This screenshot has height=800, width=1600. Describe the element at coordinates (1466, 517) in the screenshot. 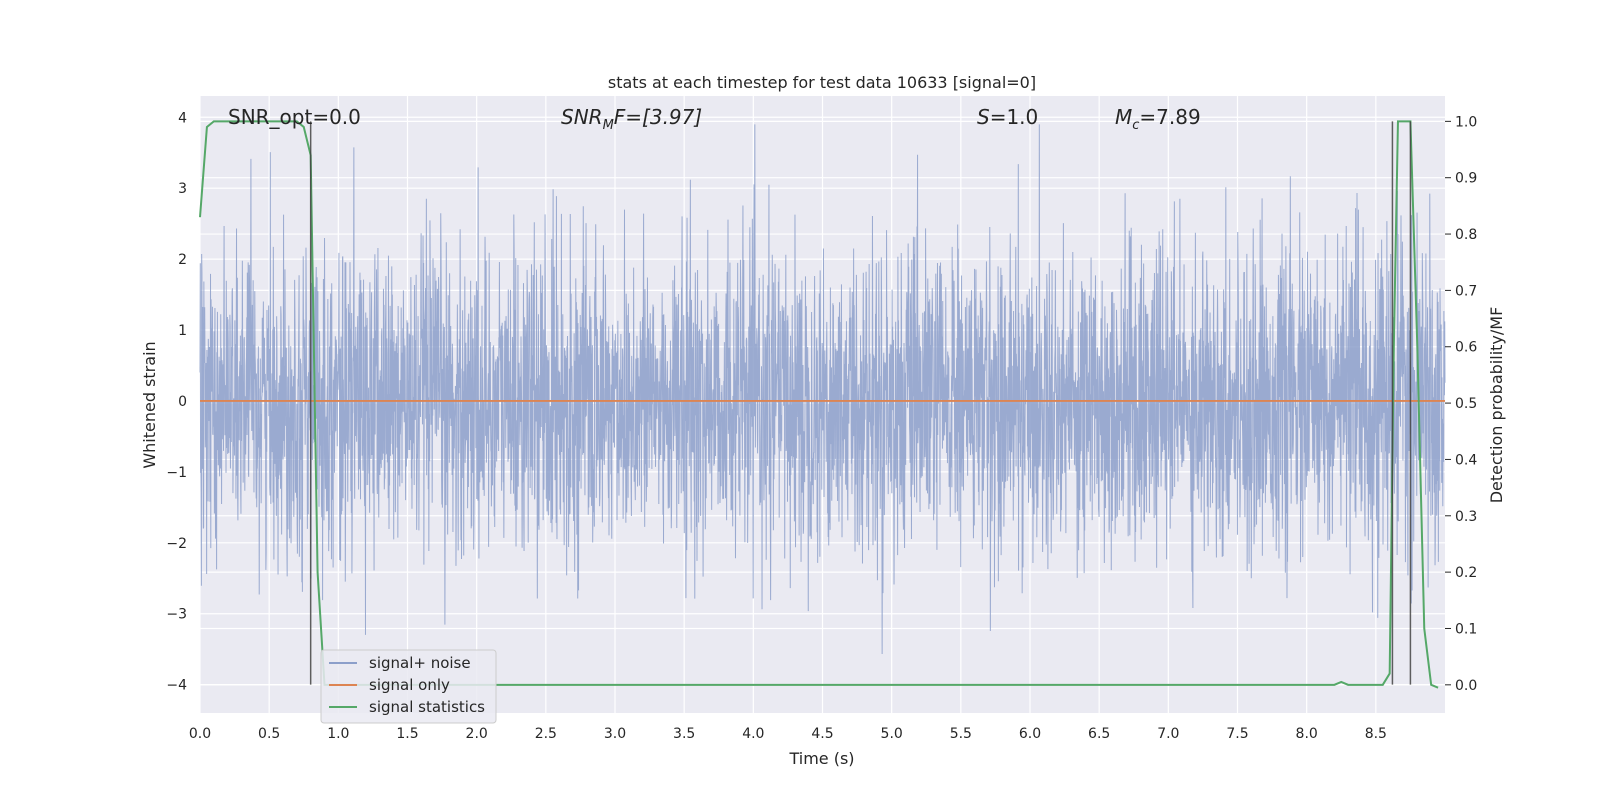

I see `y2-tick-label-7: 0.3` at that location.